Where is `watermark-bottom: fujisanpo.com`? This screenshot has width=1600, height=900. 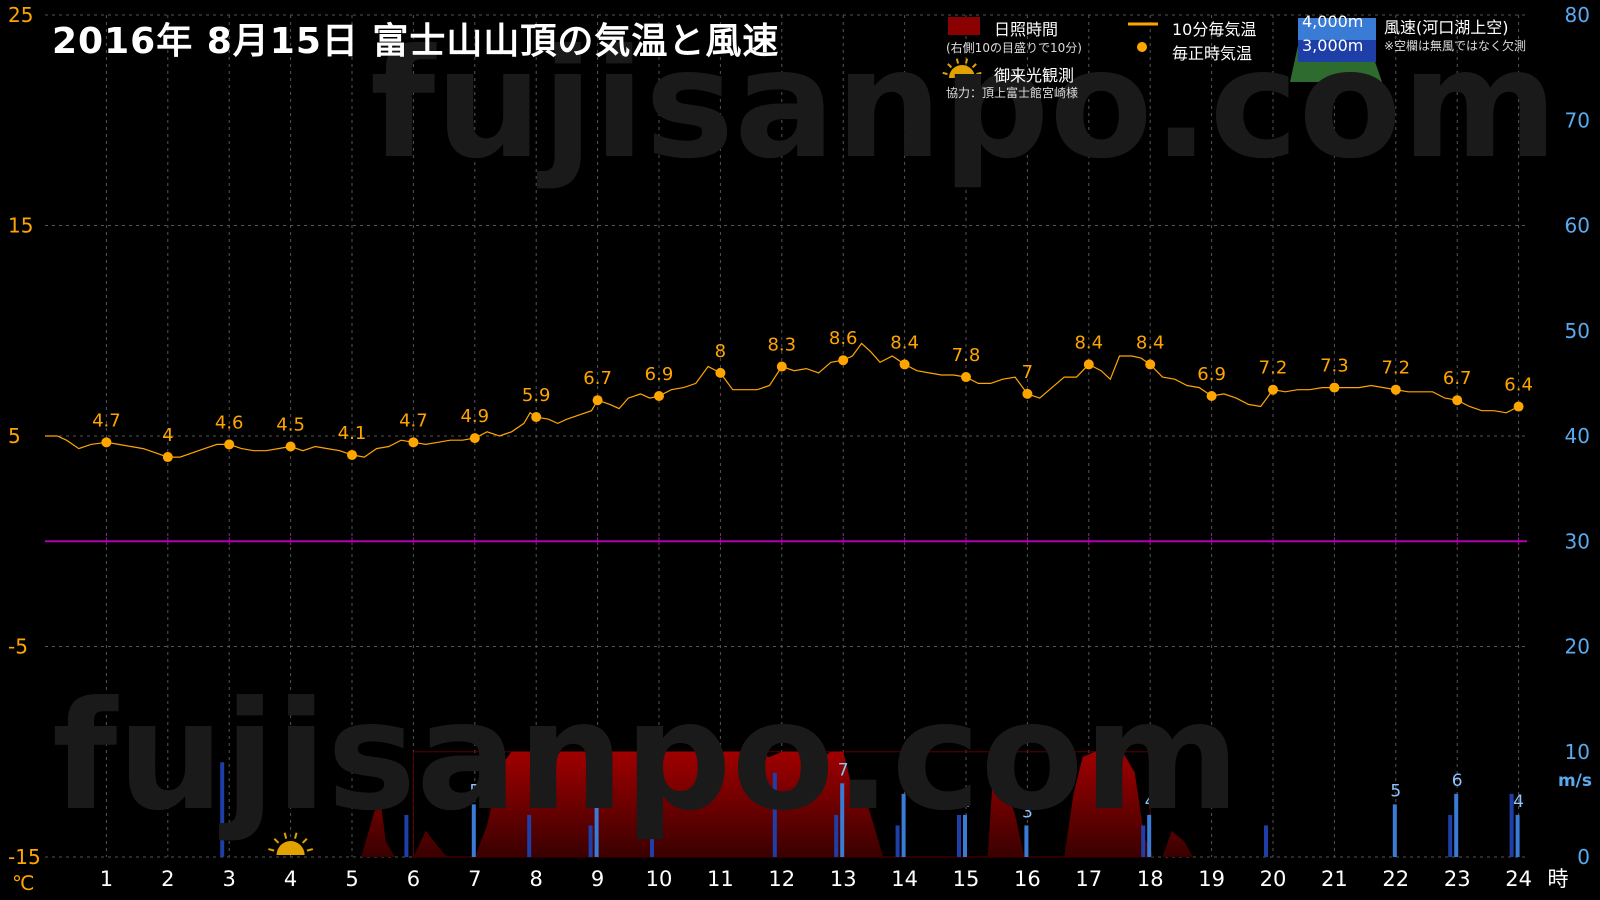 watermark-bottom: fujisanpo.com is located at coordinates (646, 757).